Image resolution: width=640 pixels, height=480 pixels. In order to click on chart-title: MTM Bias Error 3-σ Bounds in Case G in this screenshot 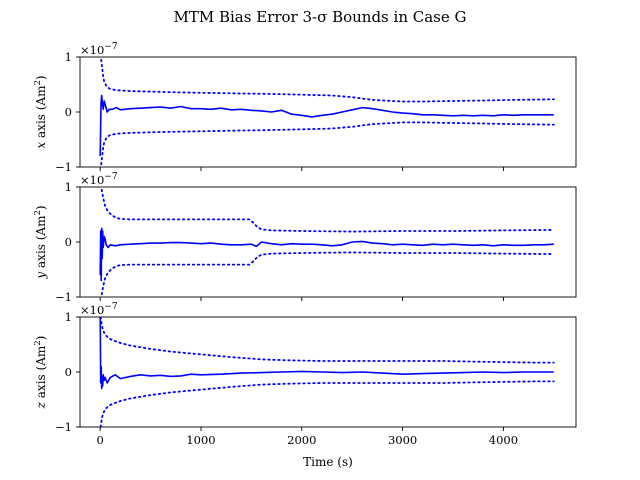, I will do `click(319, 17)`.